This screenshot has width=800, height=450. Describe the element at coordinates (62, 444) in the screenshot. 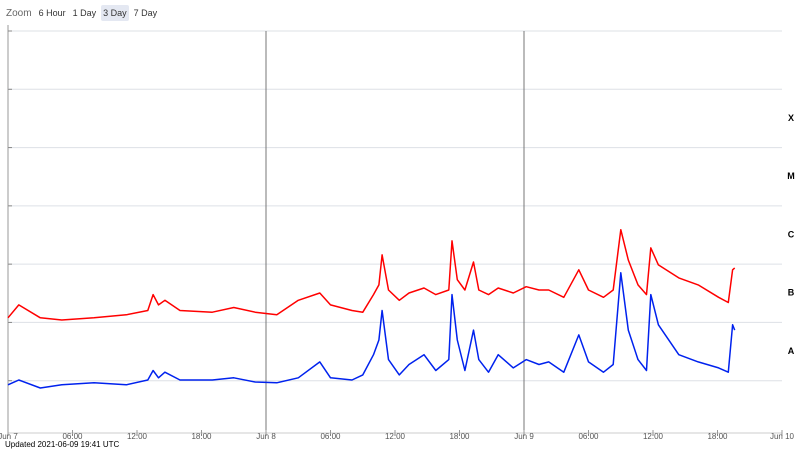

I see `updated-note: Updated 2021-06-09 19:41 UTC` at that location.